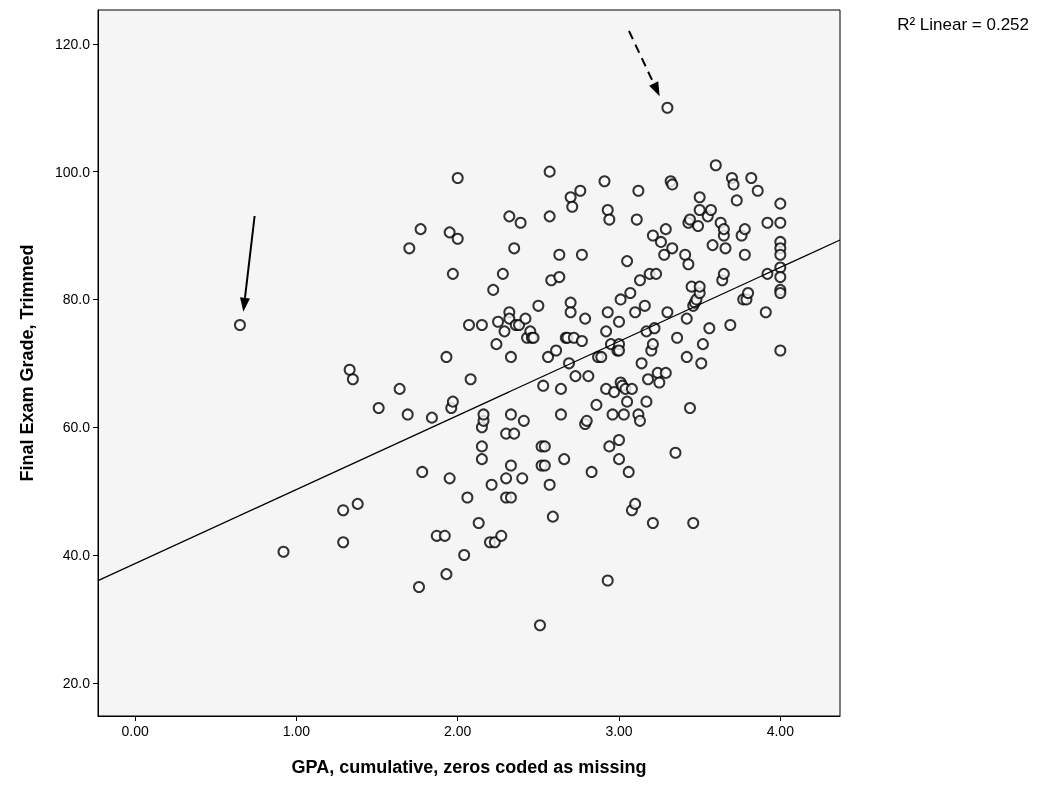 The width and height of the screenshot is (1045, 790). Describe the element at coordinates (76, 554) in the screenshot. I see `y-tick-label: 40.0` at that location.